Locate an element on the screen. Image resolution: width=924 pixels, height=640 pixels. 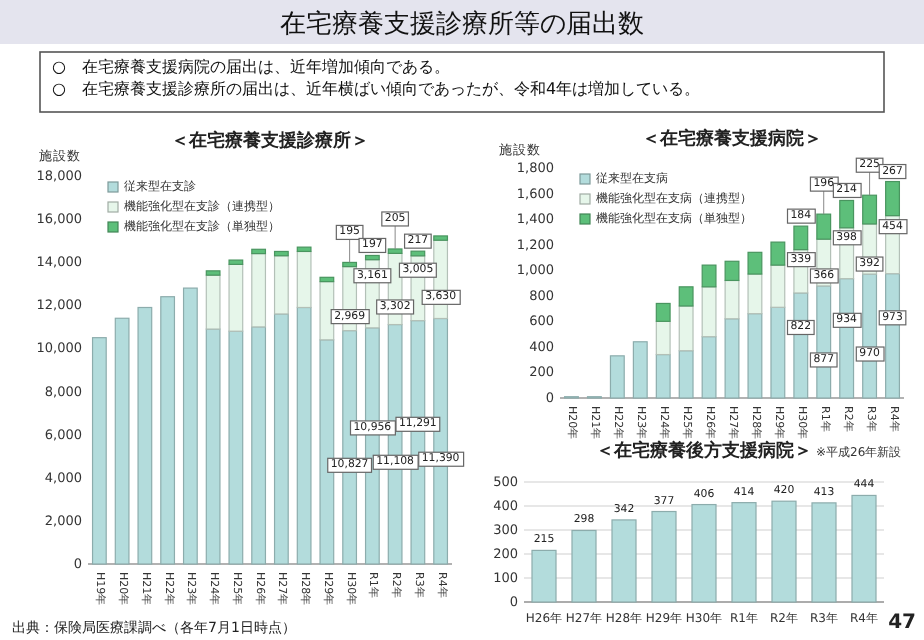
text: ○ 在宅療養支援診療所の届出は、近年横ばい傾向であったが、令和4年は増加している。 is located at coordinates (376, 89).